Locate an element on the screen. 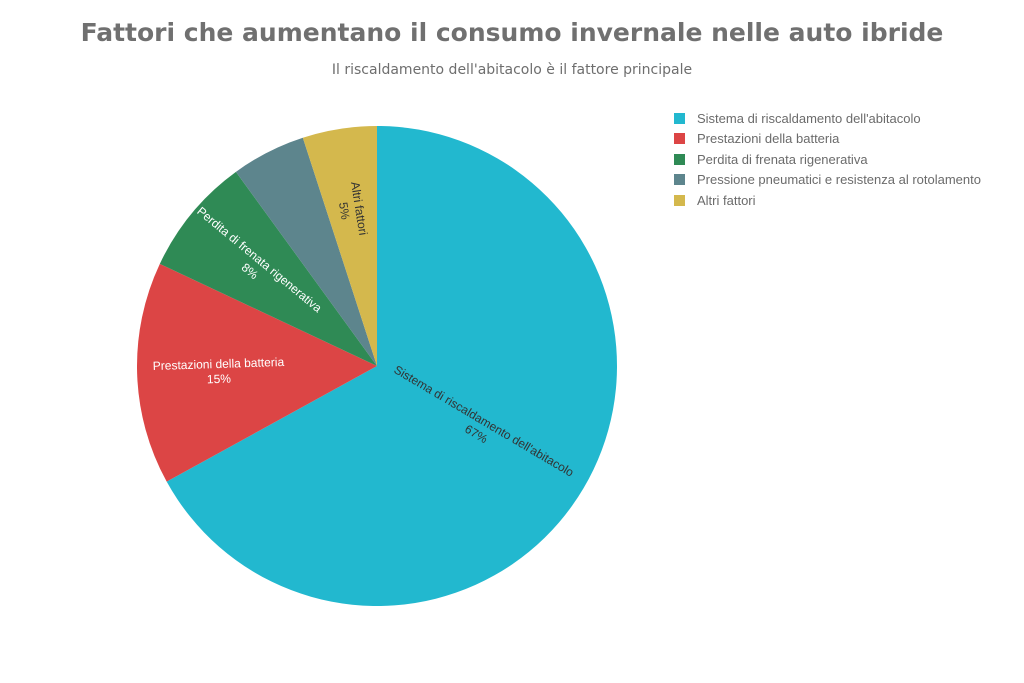 Image resolution: width=1024 pixels, height=683 pixels. legend-item-prestazioni-della-batteria: Prestazioni della batteria is located at coordinates (827, 139).